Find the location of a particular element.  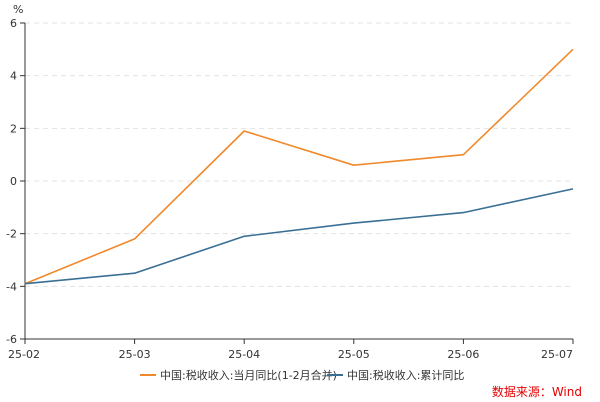

y-tick-label: -2 is located at coordinates (11, 234).